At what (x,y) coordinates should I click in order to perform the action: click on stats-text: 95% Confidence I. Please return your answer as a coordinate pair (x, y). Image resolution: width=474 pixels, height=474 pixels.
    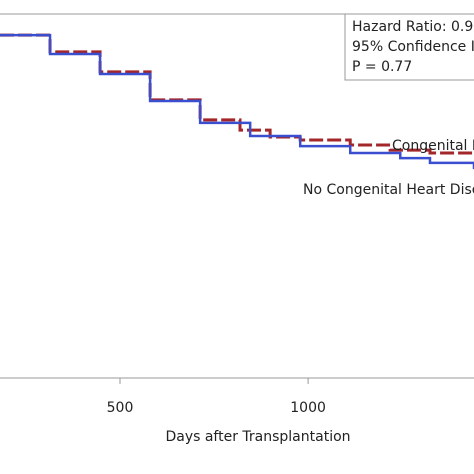
    Looking at the image, I should click on (413, 47).